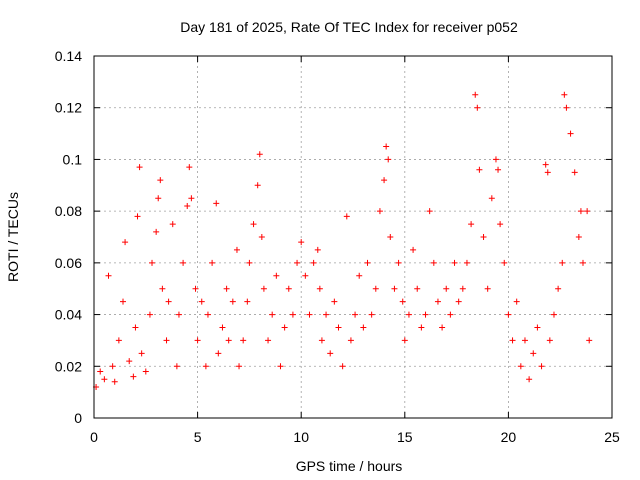  I want to click on x-tick-label: 15, so click(405, 437).